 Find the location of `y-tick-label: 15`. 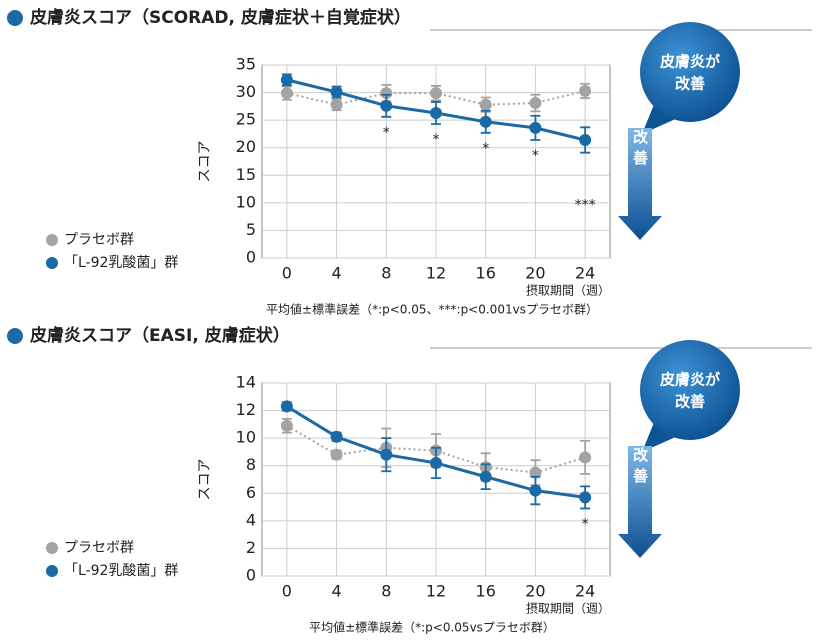

y-tick-label: 15 is located at coordinates (246, 174).